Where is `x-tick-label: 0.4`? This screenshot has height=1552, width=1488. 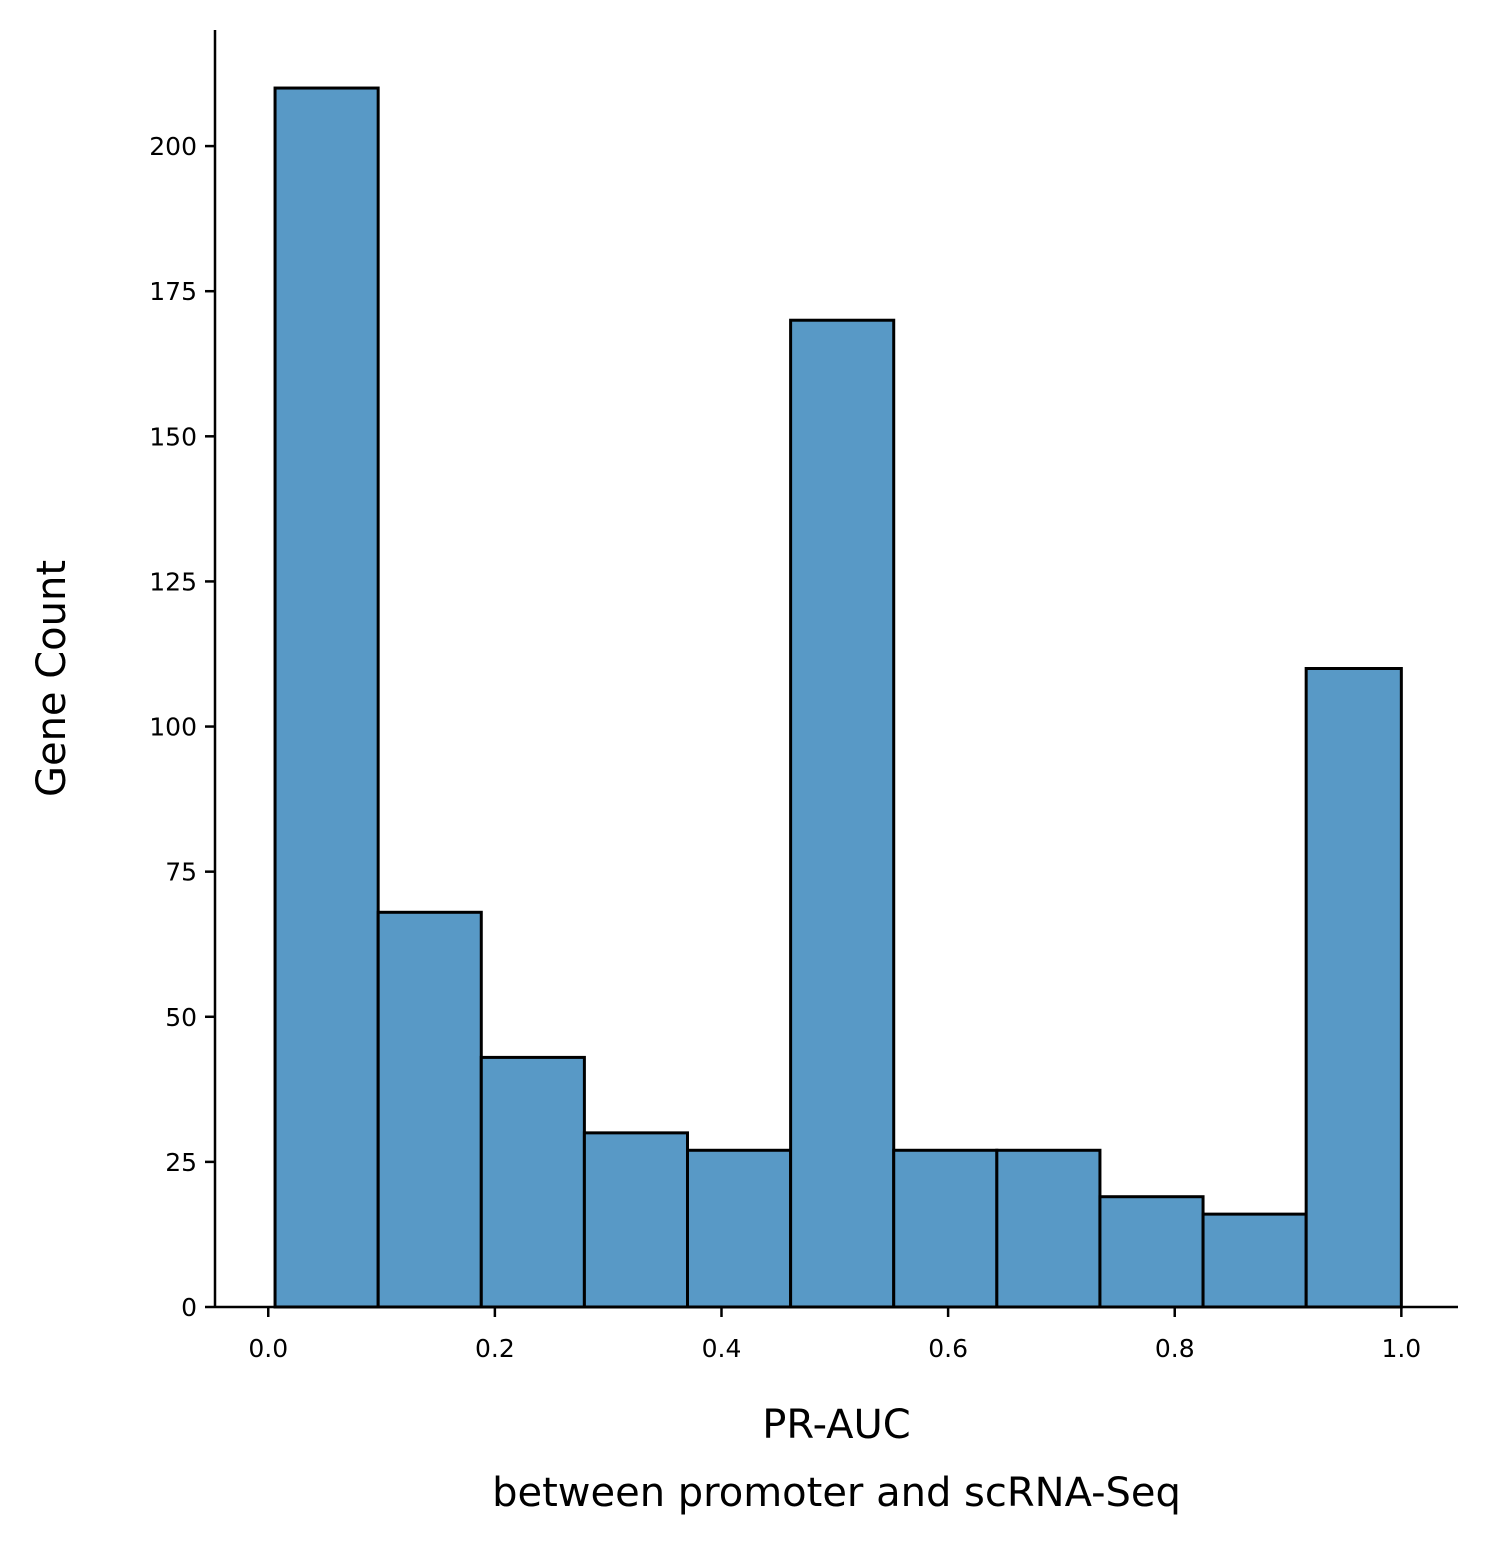 x-tick-label: 0.4 is located at coordinates (722, 1348).